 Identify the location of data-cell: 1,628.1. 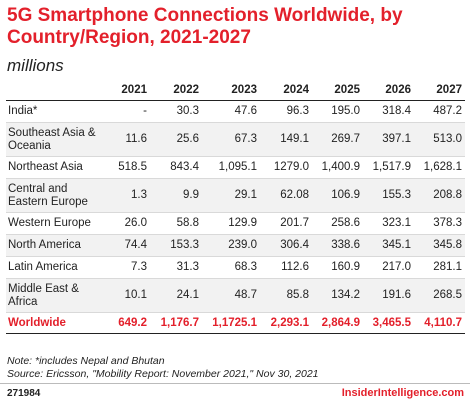
(439, 167).